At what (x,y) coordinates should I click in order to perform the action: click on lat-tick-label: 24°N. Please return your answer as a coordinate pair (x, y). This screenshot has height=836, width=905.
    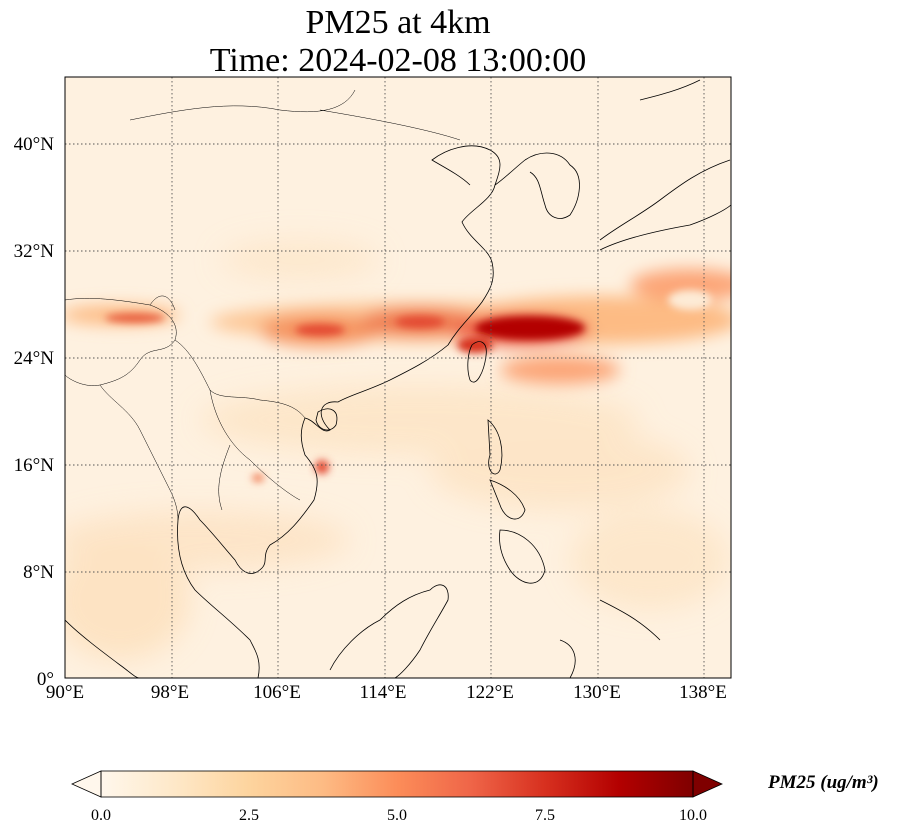
    Looking at the image, I should click on (34, 358).